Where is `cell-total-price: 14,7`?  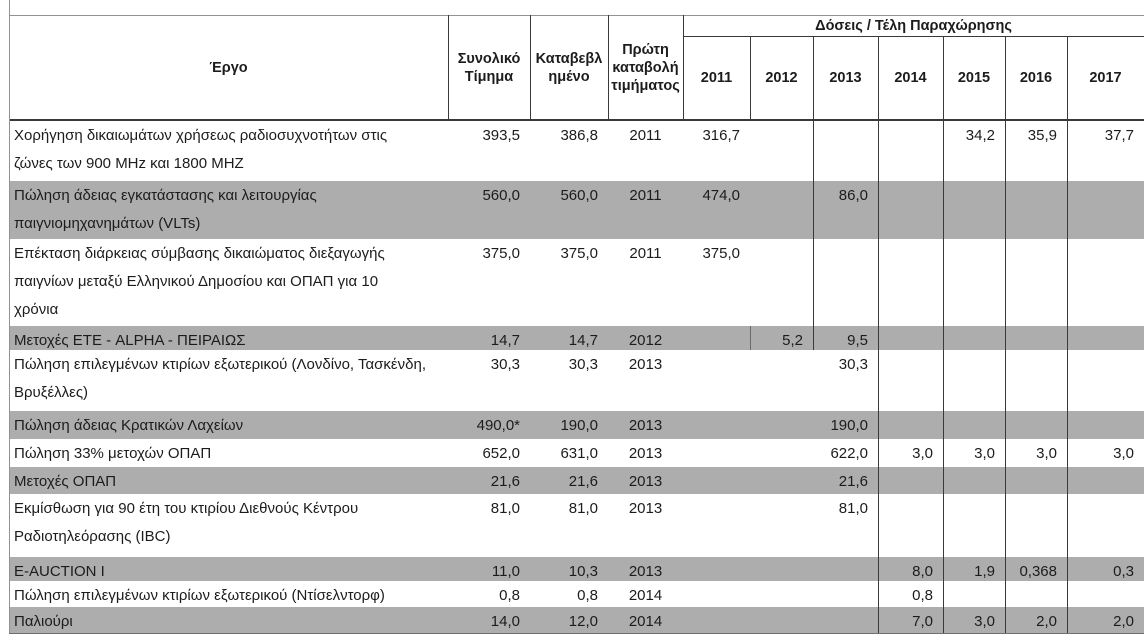
cell-total-price: 14,7 is located at coordinates (505, 340).